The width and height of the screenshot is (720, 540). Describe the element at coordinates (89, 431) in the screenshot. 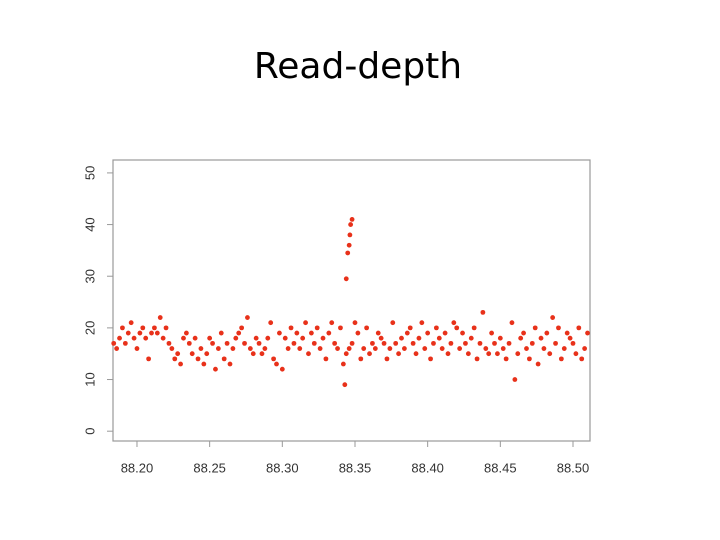

I see `y-tick-label: 0` at that location.